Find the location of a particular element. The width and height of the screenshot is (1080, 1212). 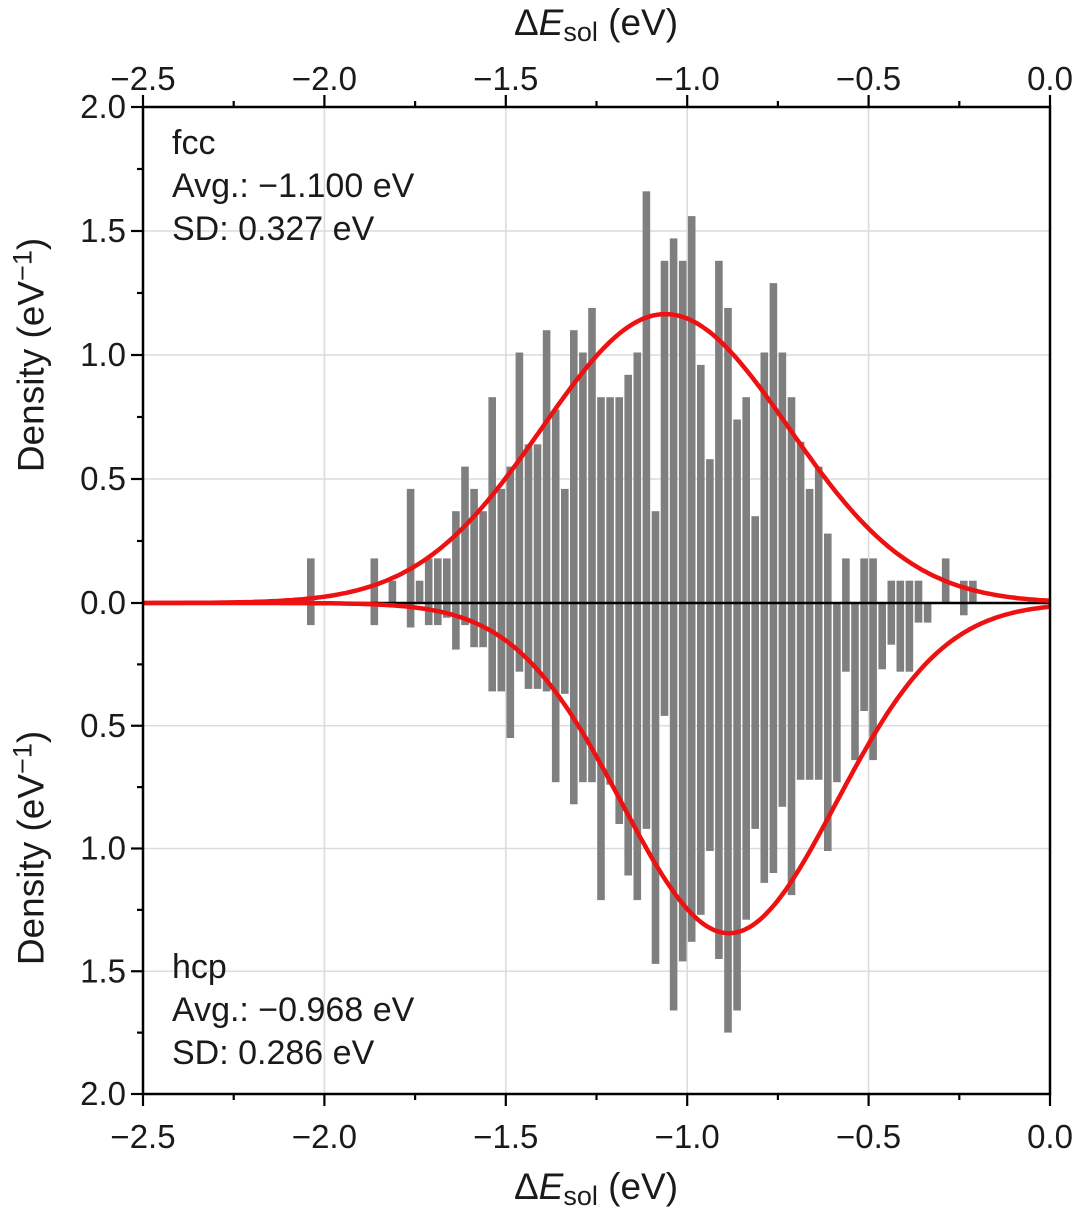

x-tick-label-bottom: −2.5 is located at coordinates (142, 1136).